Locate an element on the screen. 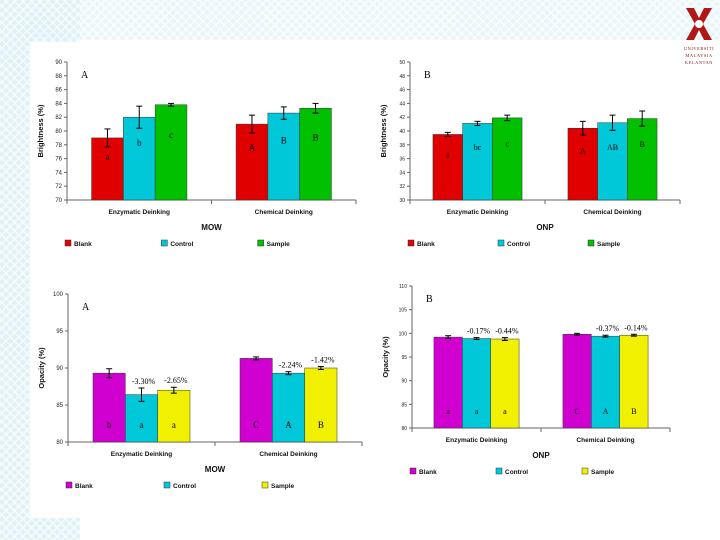  percent-change-label: -2.24% is located at coordinates (291, 365).